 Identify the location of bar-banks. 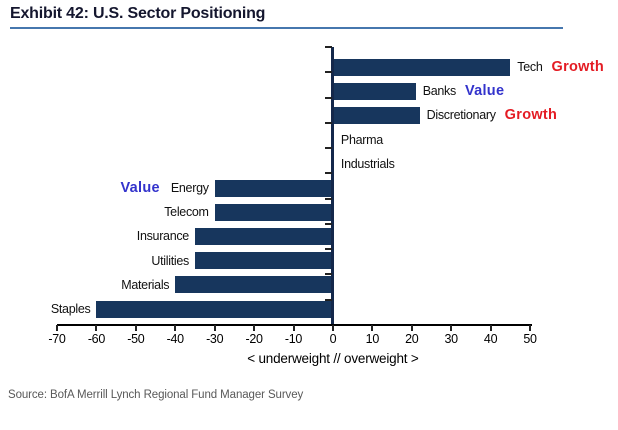
(375, 91).